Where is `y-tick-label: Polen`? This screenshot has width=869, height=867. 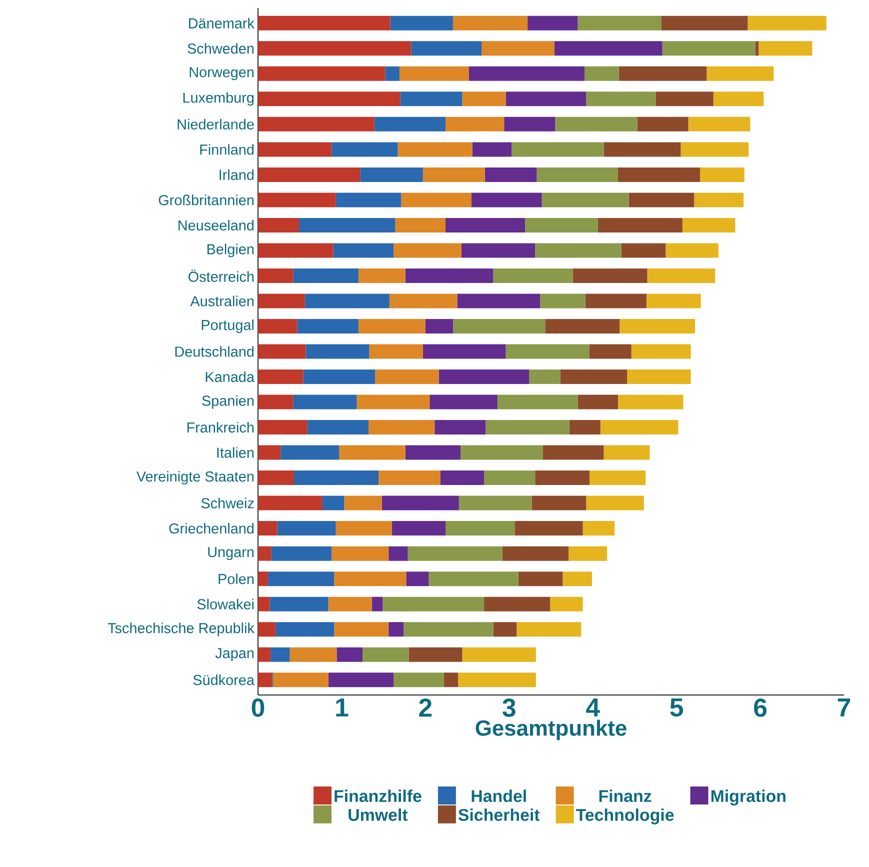 y-tick-label: Polen is located at coordinates (236, 579).